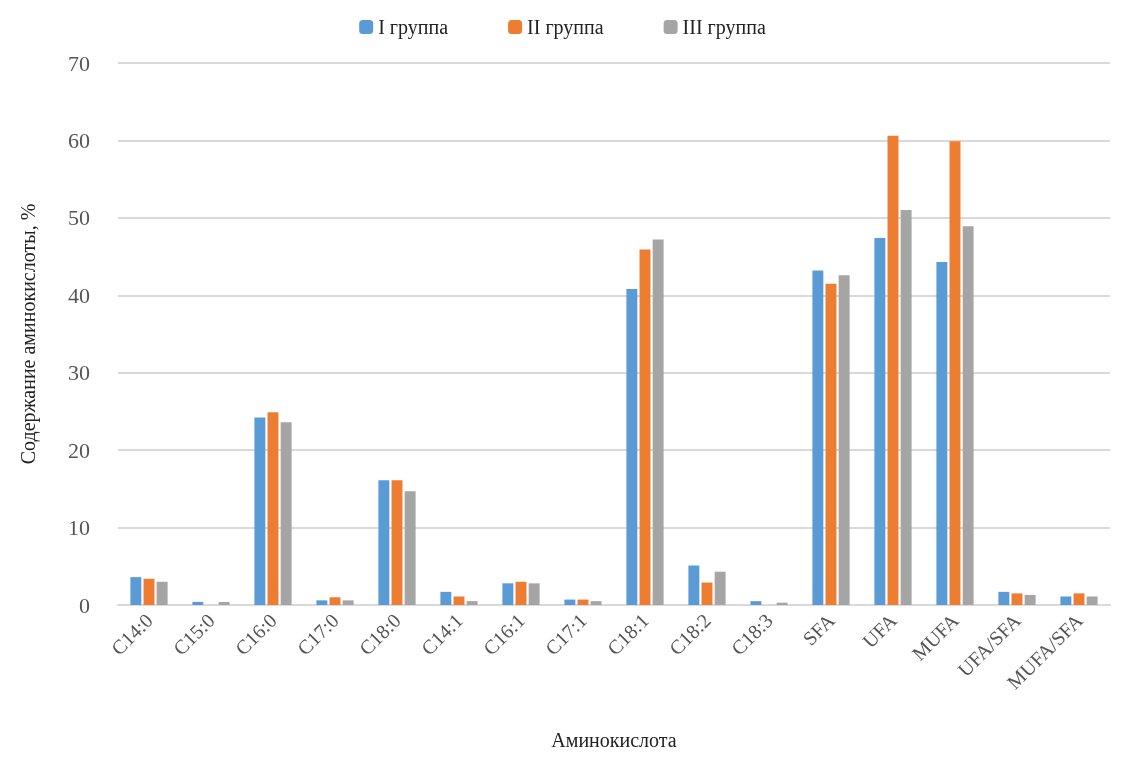  What do you see at coordinates (724, 27) in the screenshot?
I see `legend-label: III группа` at bounding box center [724, 27].